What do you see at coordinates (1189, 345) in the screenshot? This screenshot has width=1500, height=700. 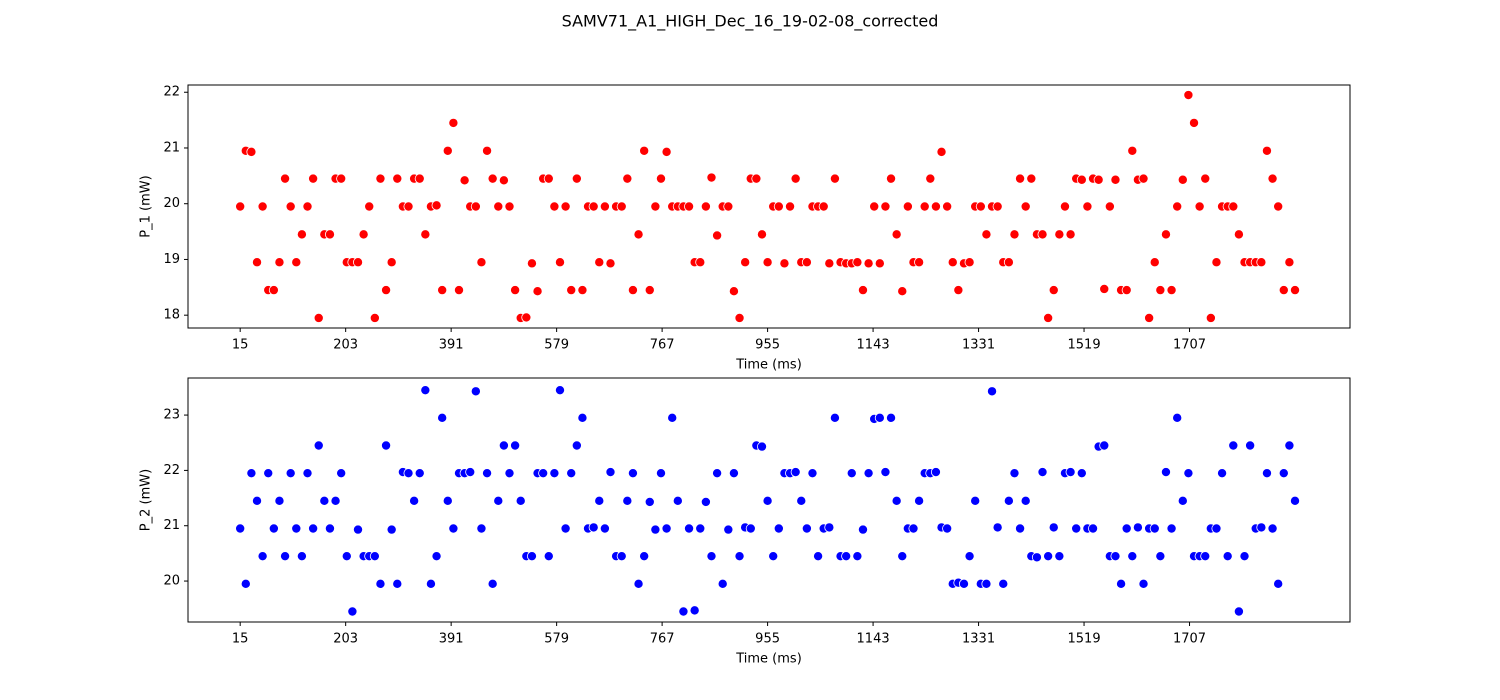 I see `x-tick-label: 1707` at bounding box center [1189, 345].